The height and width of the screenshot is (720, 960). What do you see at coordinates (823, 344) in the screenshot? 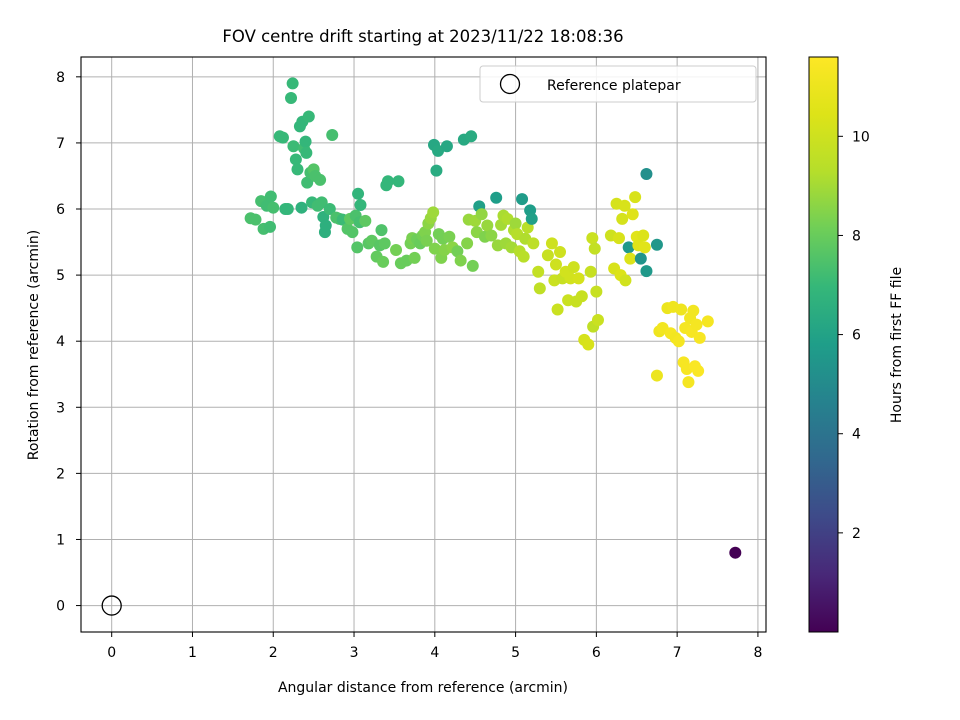
I see `colorbar-gradient` at bounding box center [823, 344].